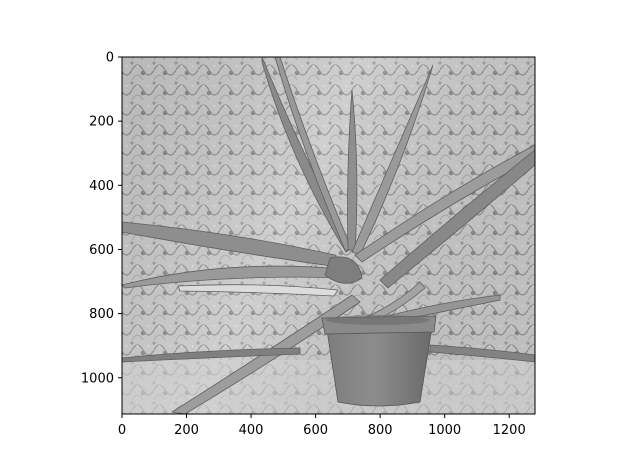 This screenshot has height=466, width=640. I want to click on y-tick-label: 1000, so click(97, 378).